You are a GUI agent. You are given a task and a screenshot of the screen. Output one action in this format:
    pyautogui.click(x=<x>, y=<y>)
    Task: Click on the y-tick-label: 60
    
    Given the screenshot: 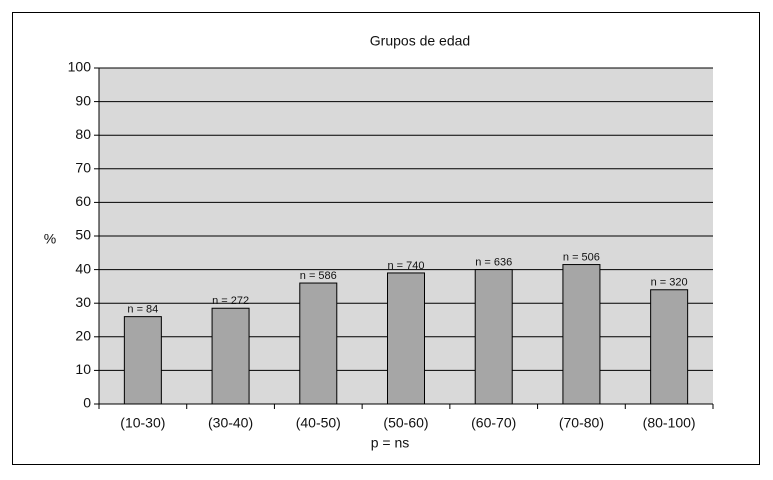 What is the action you would take?
    pyautogui.click(x=83, y=201)
    